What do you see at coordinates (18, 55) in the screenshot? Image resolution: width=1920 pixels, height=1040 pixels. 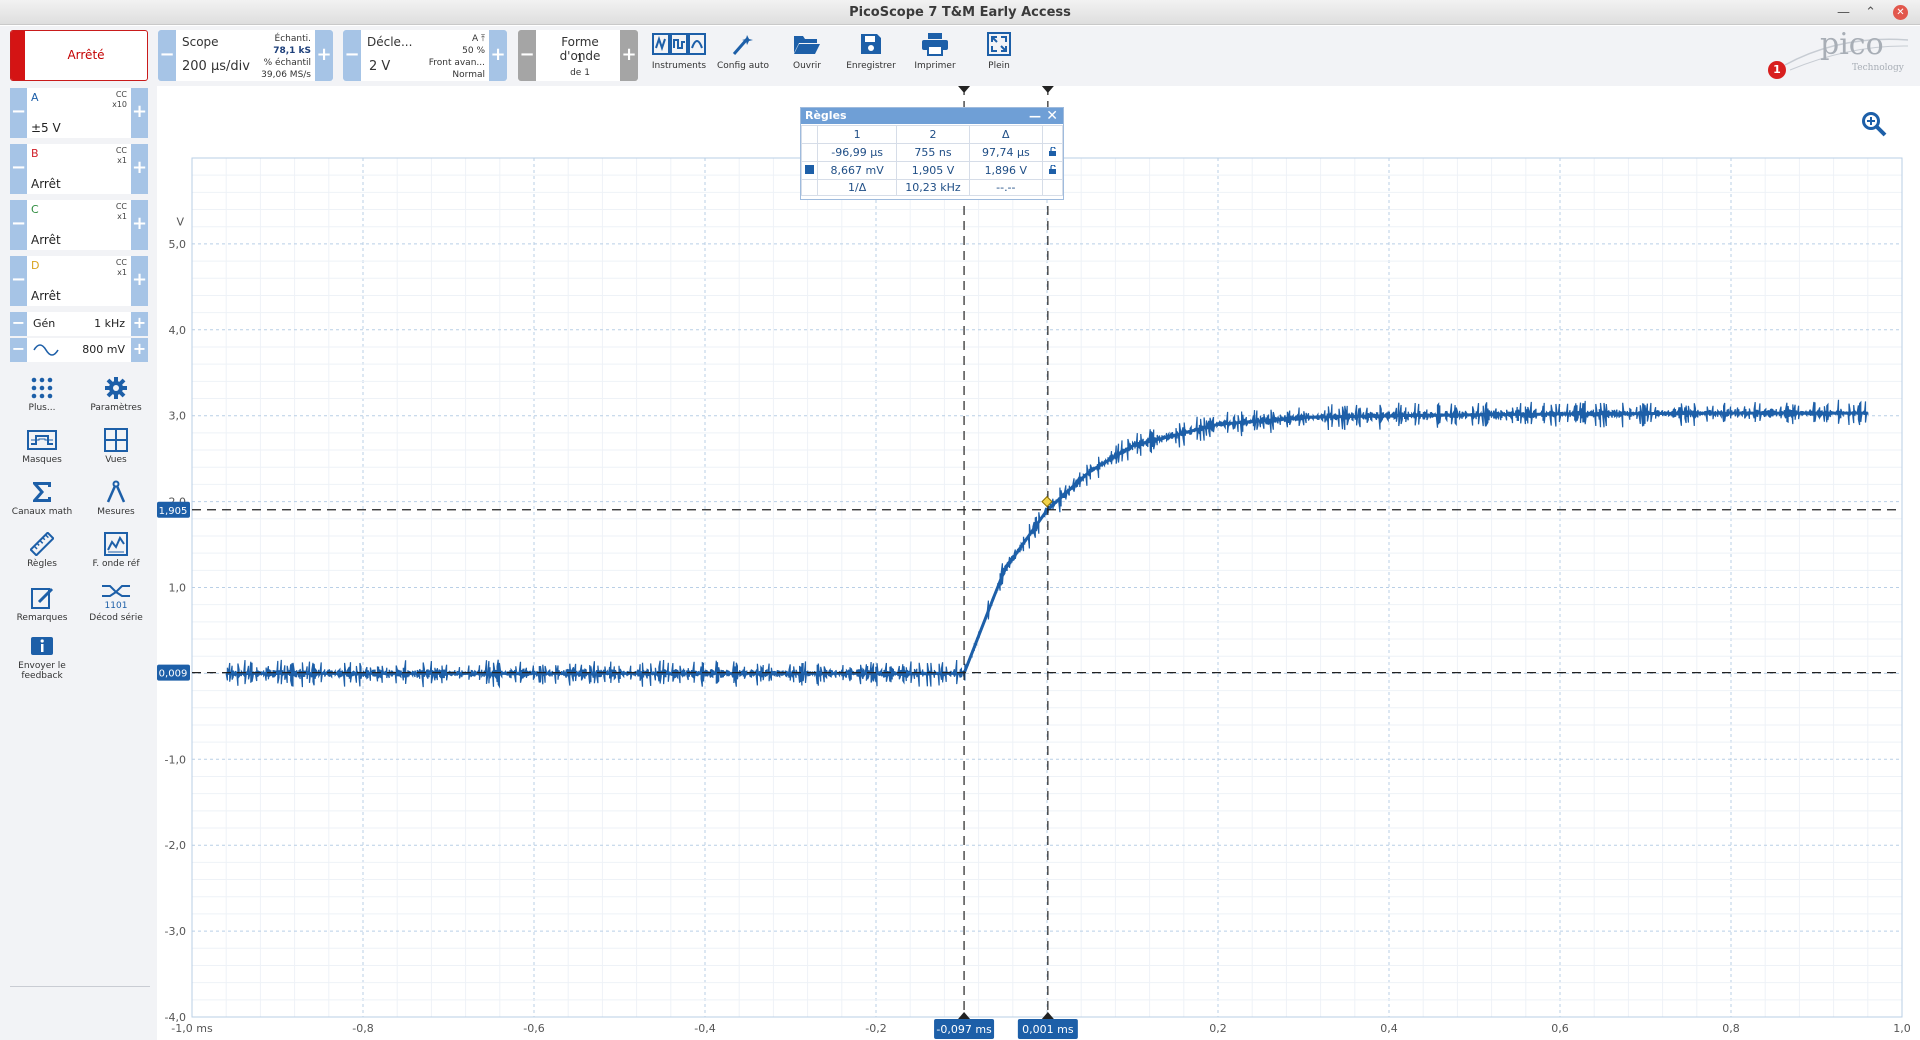 I see `stop-indicator` at bounding box center [18, 55].